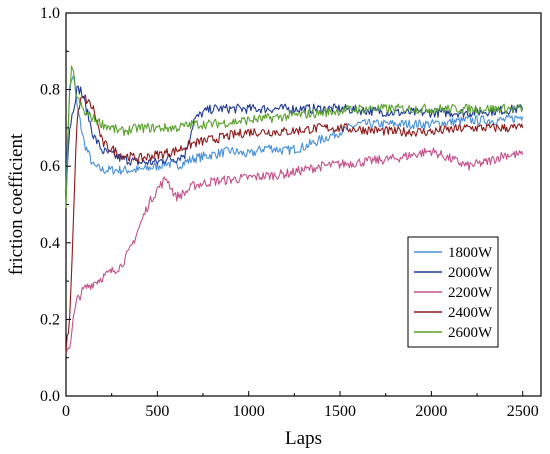 This screenshot has height=454, width=550. I want to click on y-tick-label: 0.2, so click(50, 319).